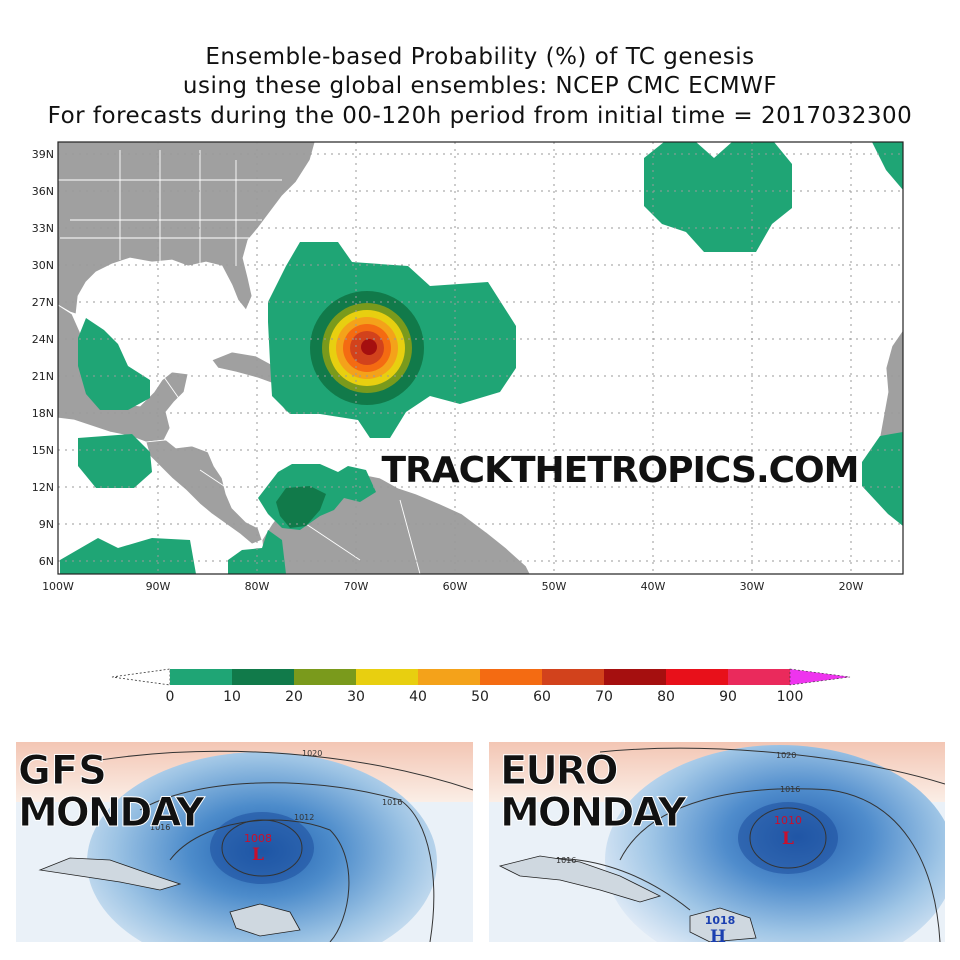  Describe the element at coordinates (786, 755) in the screenshot. I see `euro-isobar-label: 1020` at that location.